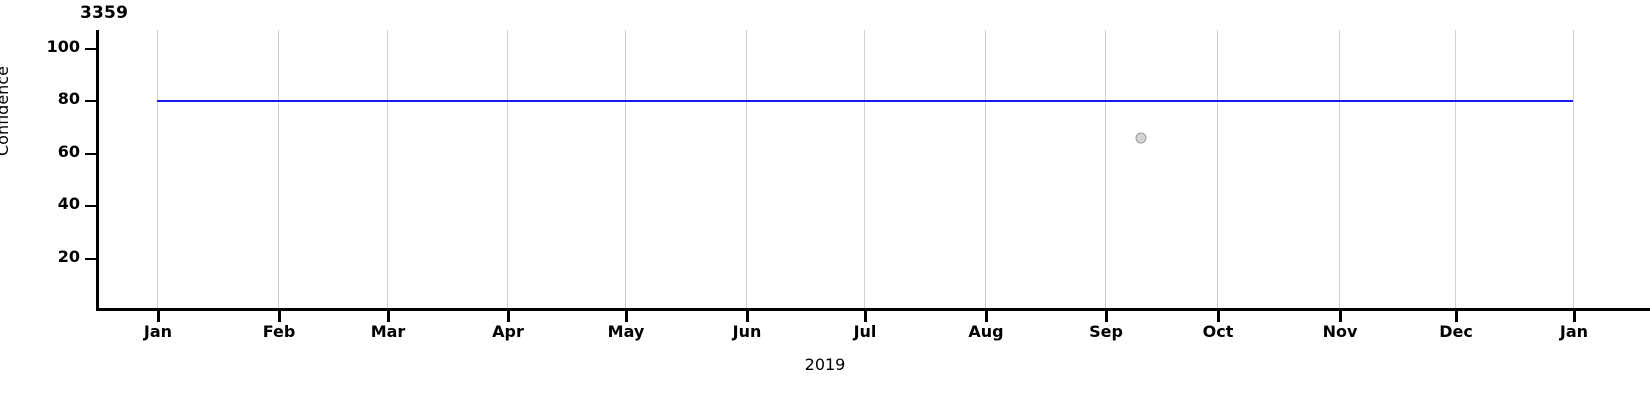 This screenshot has width=1650, height=400. I want to click on x-axis-title: 2019, so click(825, 364).